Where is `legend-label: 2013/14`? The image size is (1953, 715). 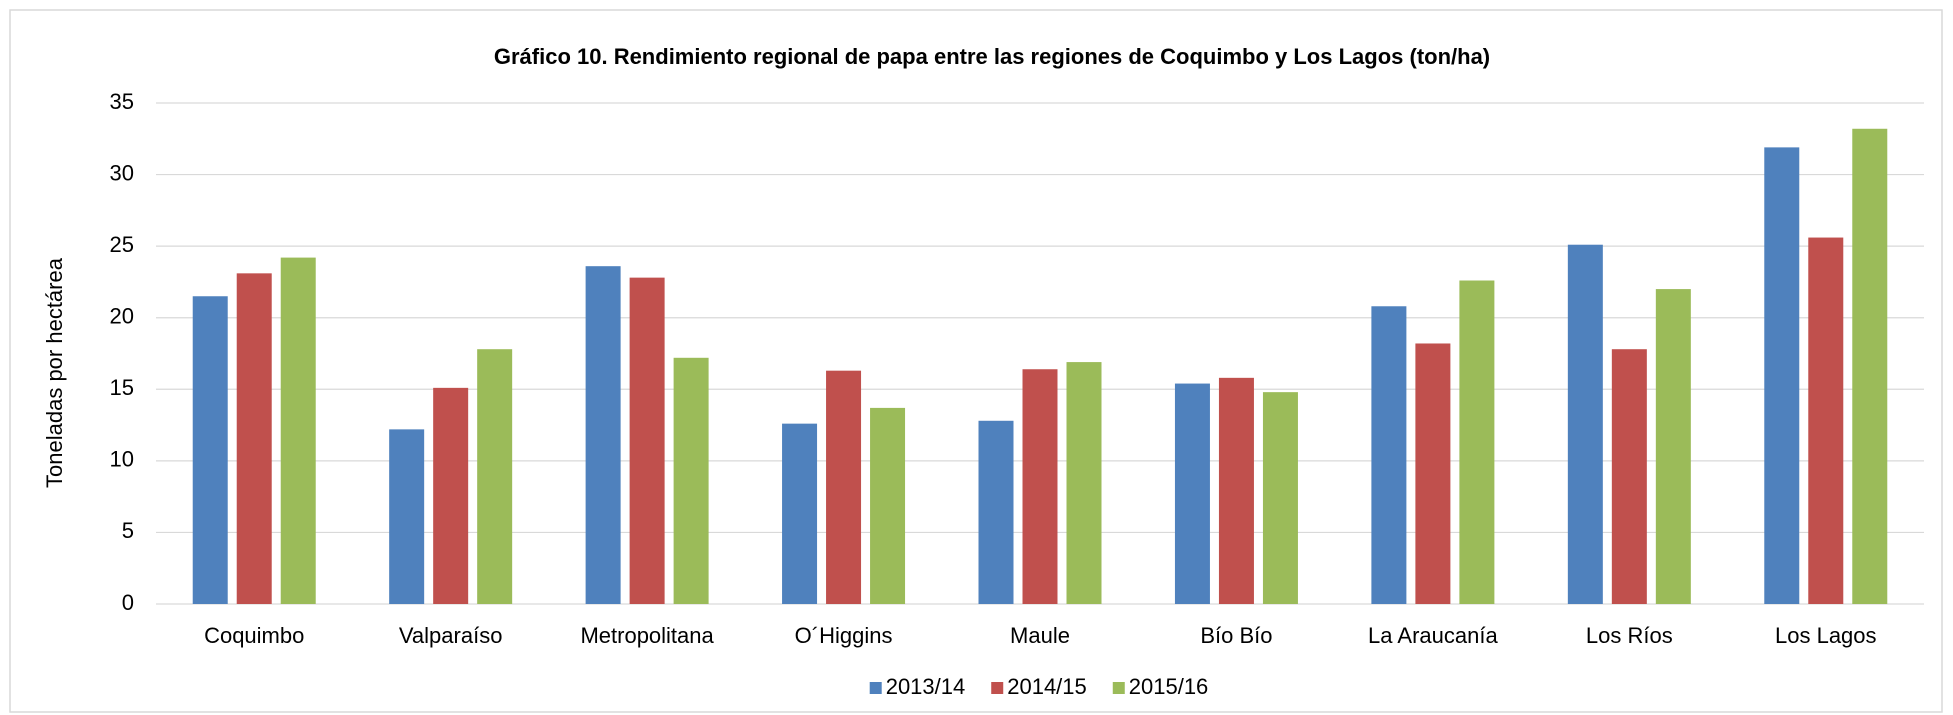 legend-label: 2013/14 is located at coordinates (926, 686).